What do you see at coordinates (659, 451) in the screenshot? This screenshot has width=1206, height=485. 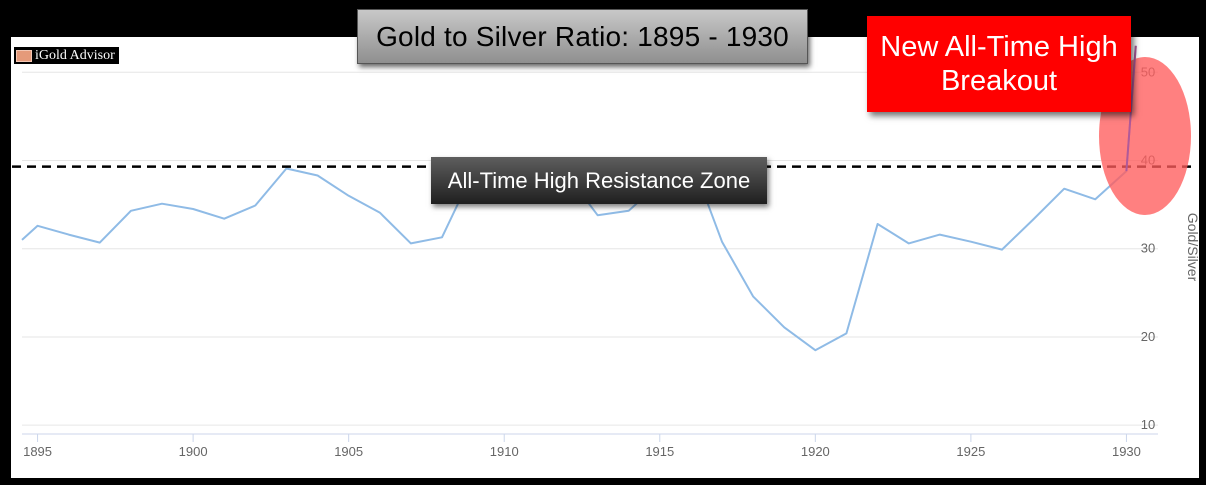 I see `x-tick-label-1915: 1915` at bounding box center [659, 451].